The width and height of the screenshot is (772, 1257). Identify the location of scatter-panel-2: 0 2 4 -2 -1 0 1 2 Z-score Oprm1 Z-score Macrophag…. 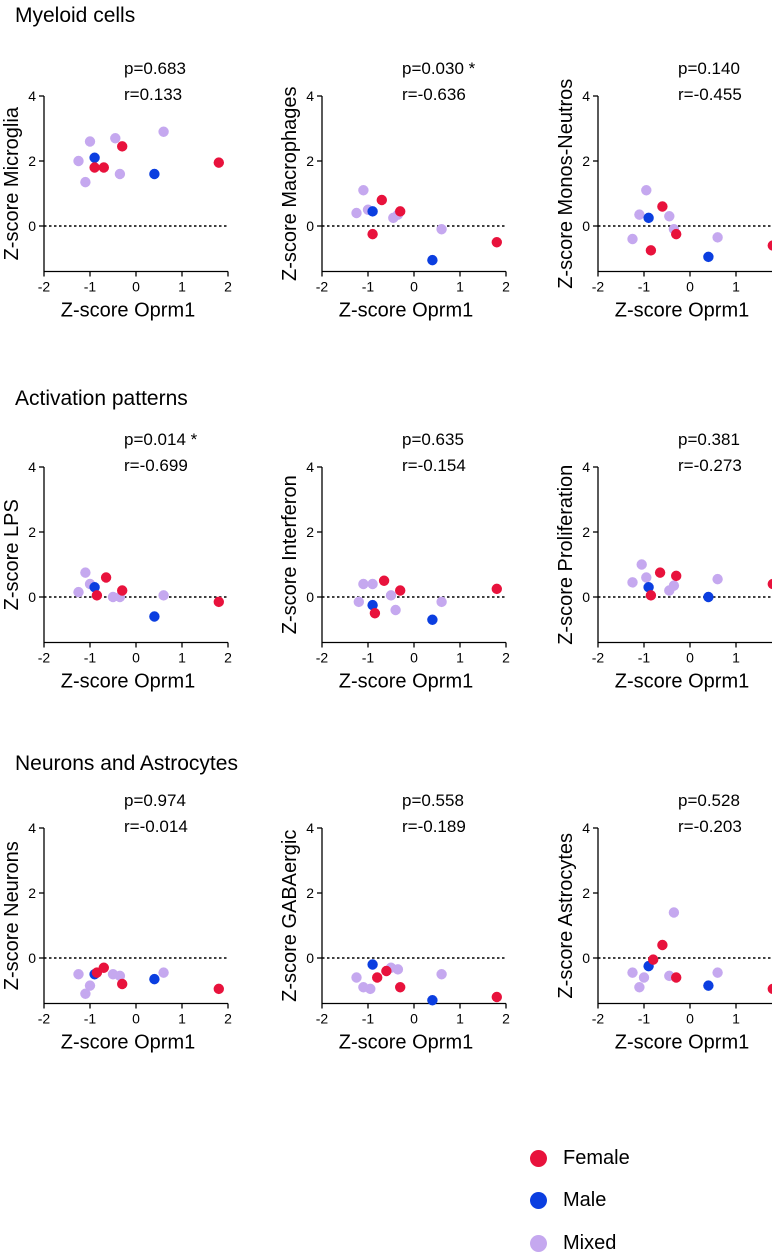
(394, 190).